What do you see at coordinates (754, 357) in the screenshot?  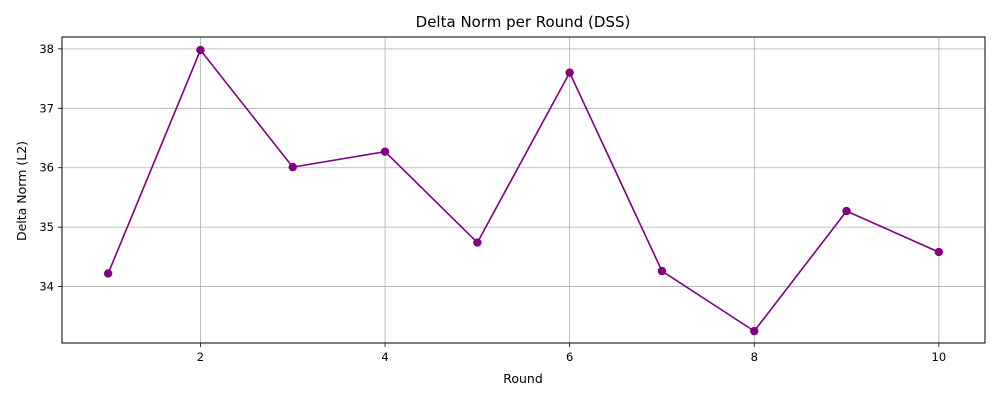 I see `x-tick-label: 8` at bounding box center [754, 357].